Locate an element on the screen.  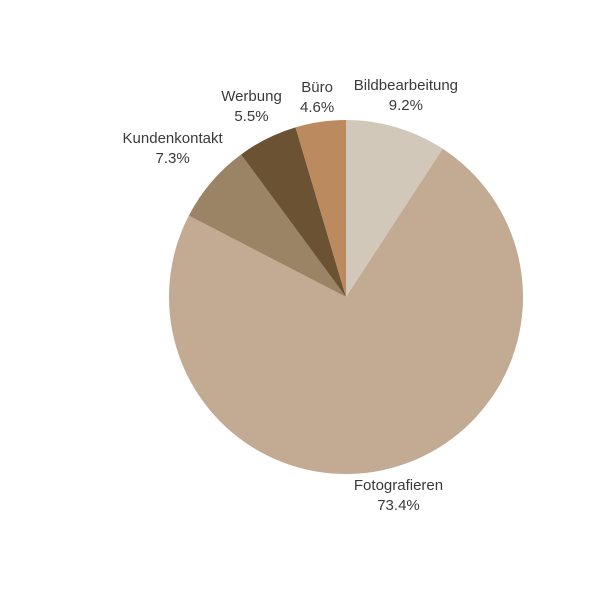
pie-label-werbung: Werbung 5.5% is located at coordinates (251, 107).